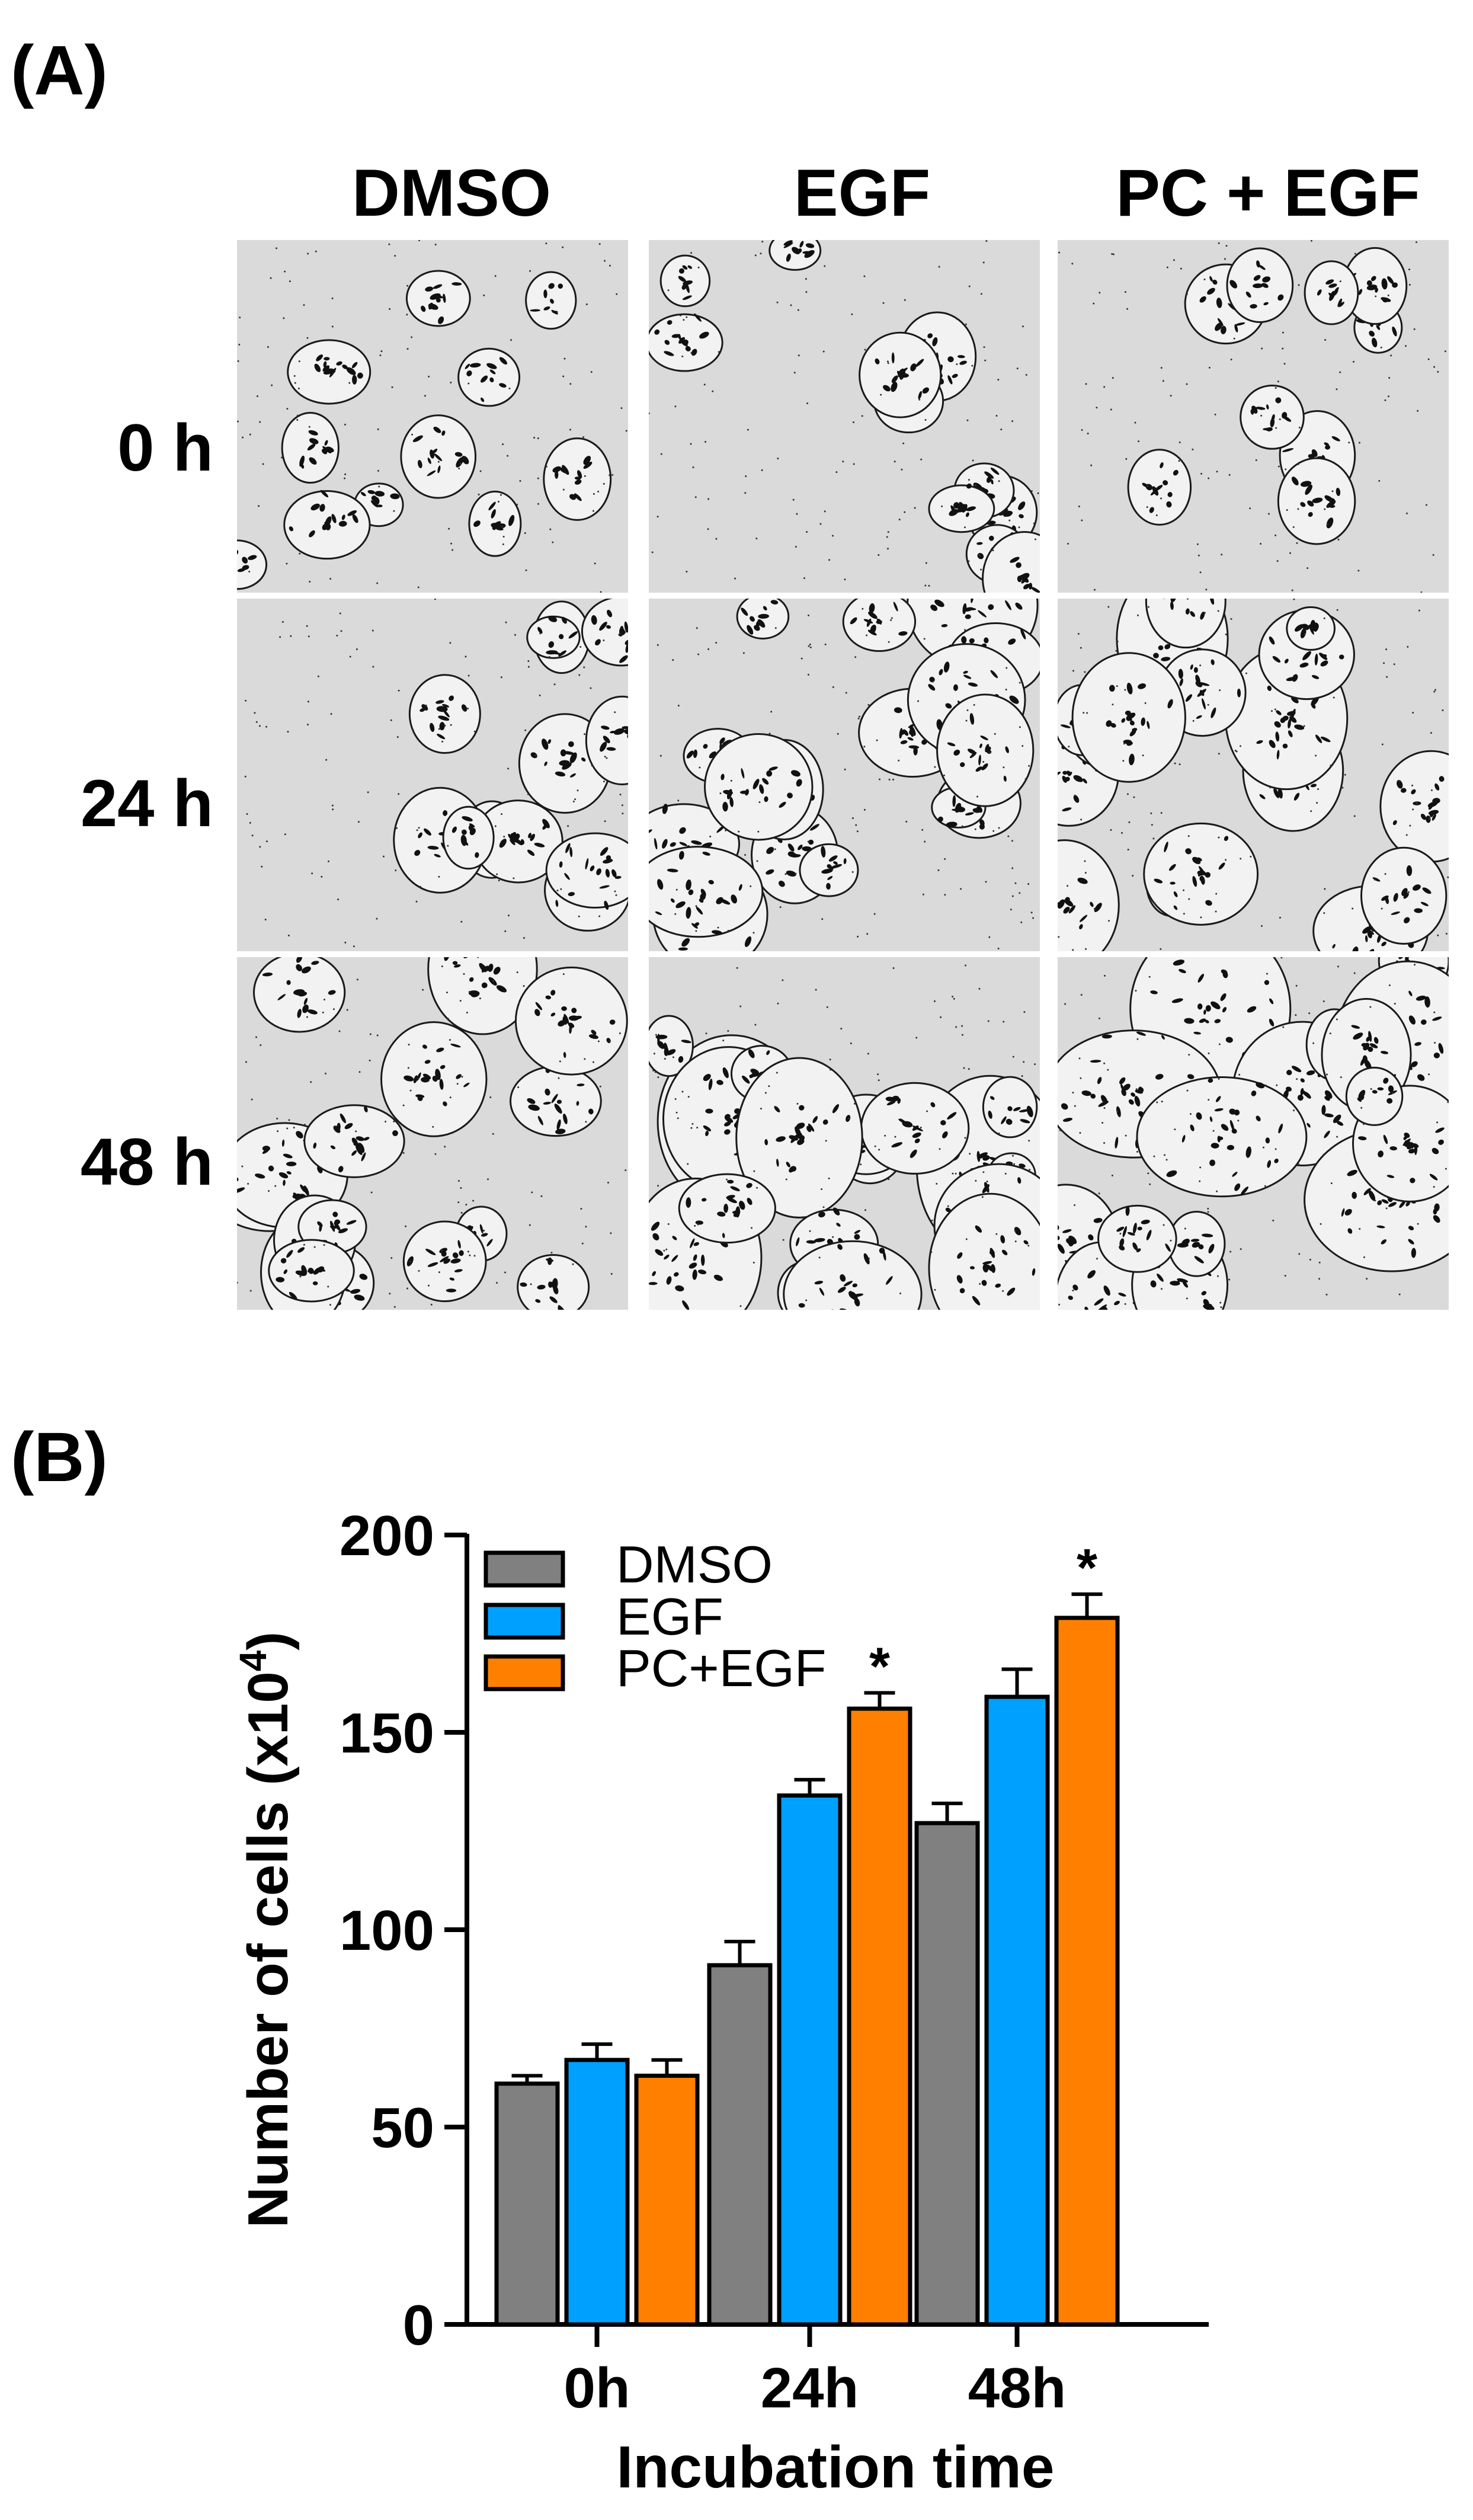 This screenshot has width=1473, height=2520. What do you see at coordinates (433, 416) in the screenshot?
I see `micrograph-0h-dmso` at bounding box center [433, 416].